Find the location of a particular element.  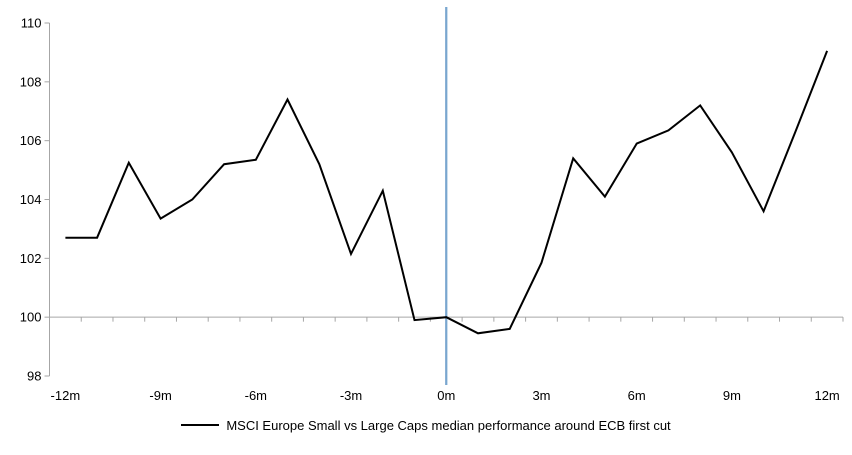

y-axis-label: 108 is located at coordinates (31, 81).